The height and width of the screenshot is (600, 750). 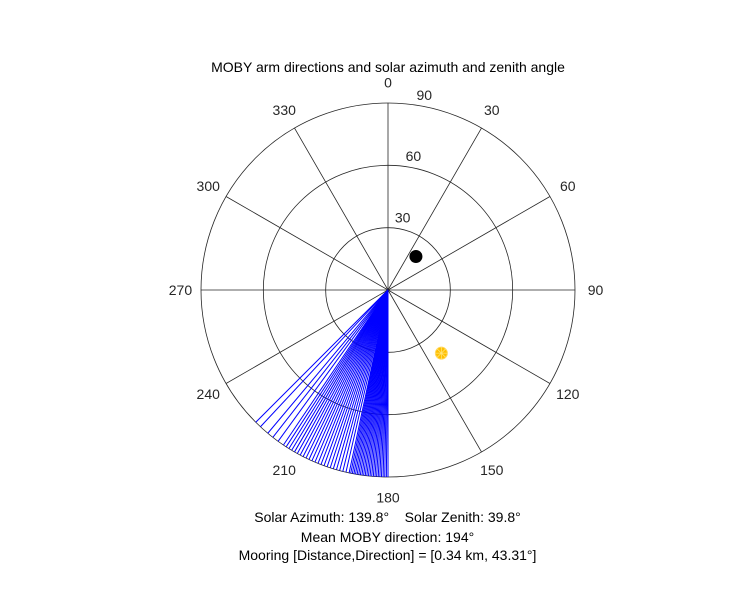 I want to click on moby-arm-directions, so click(x=322, y=383).